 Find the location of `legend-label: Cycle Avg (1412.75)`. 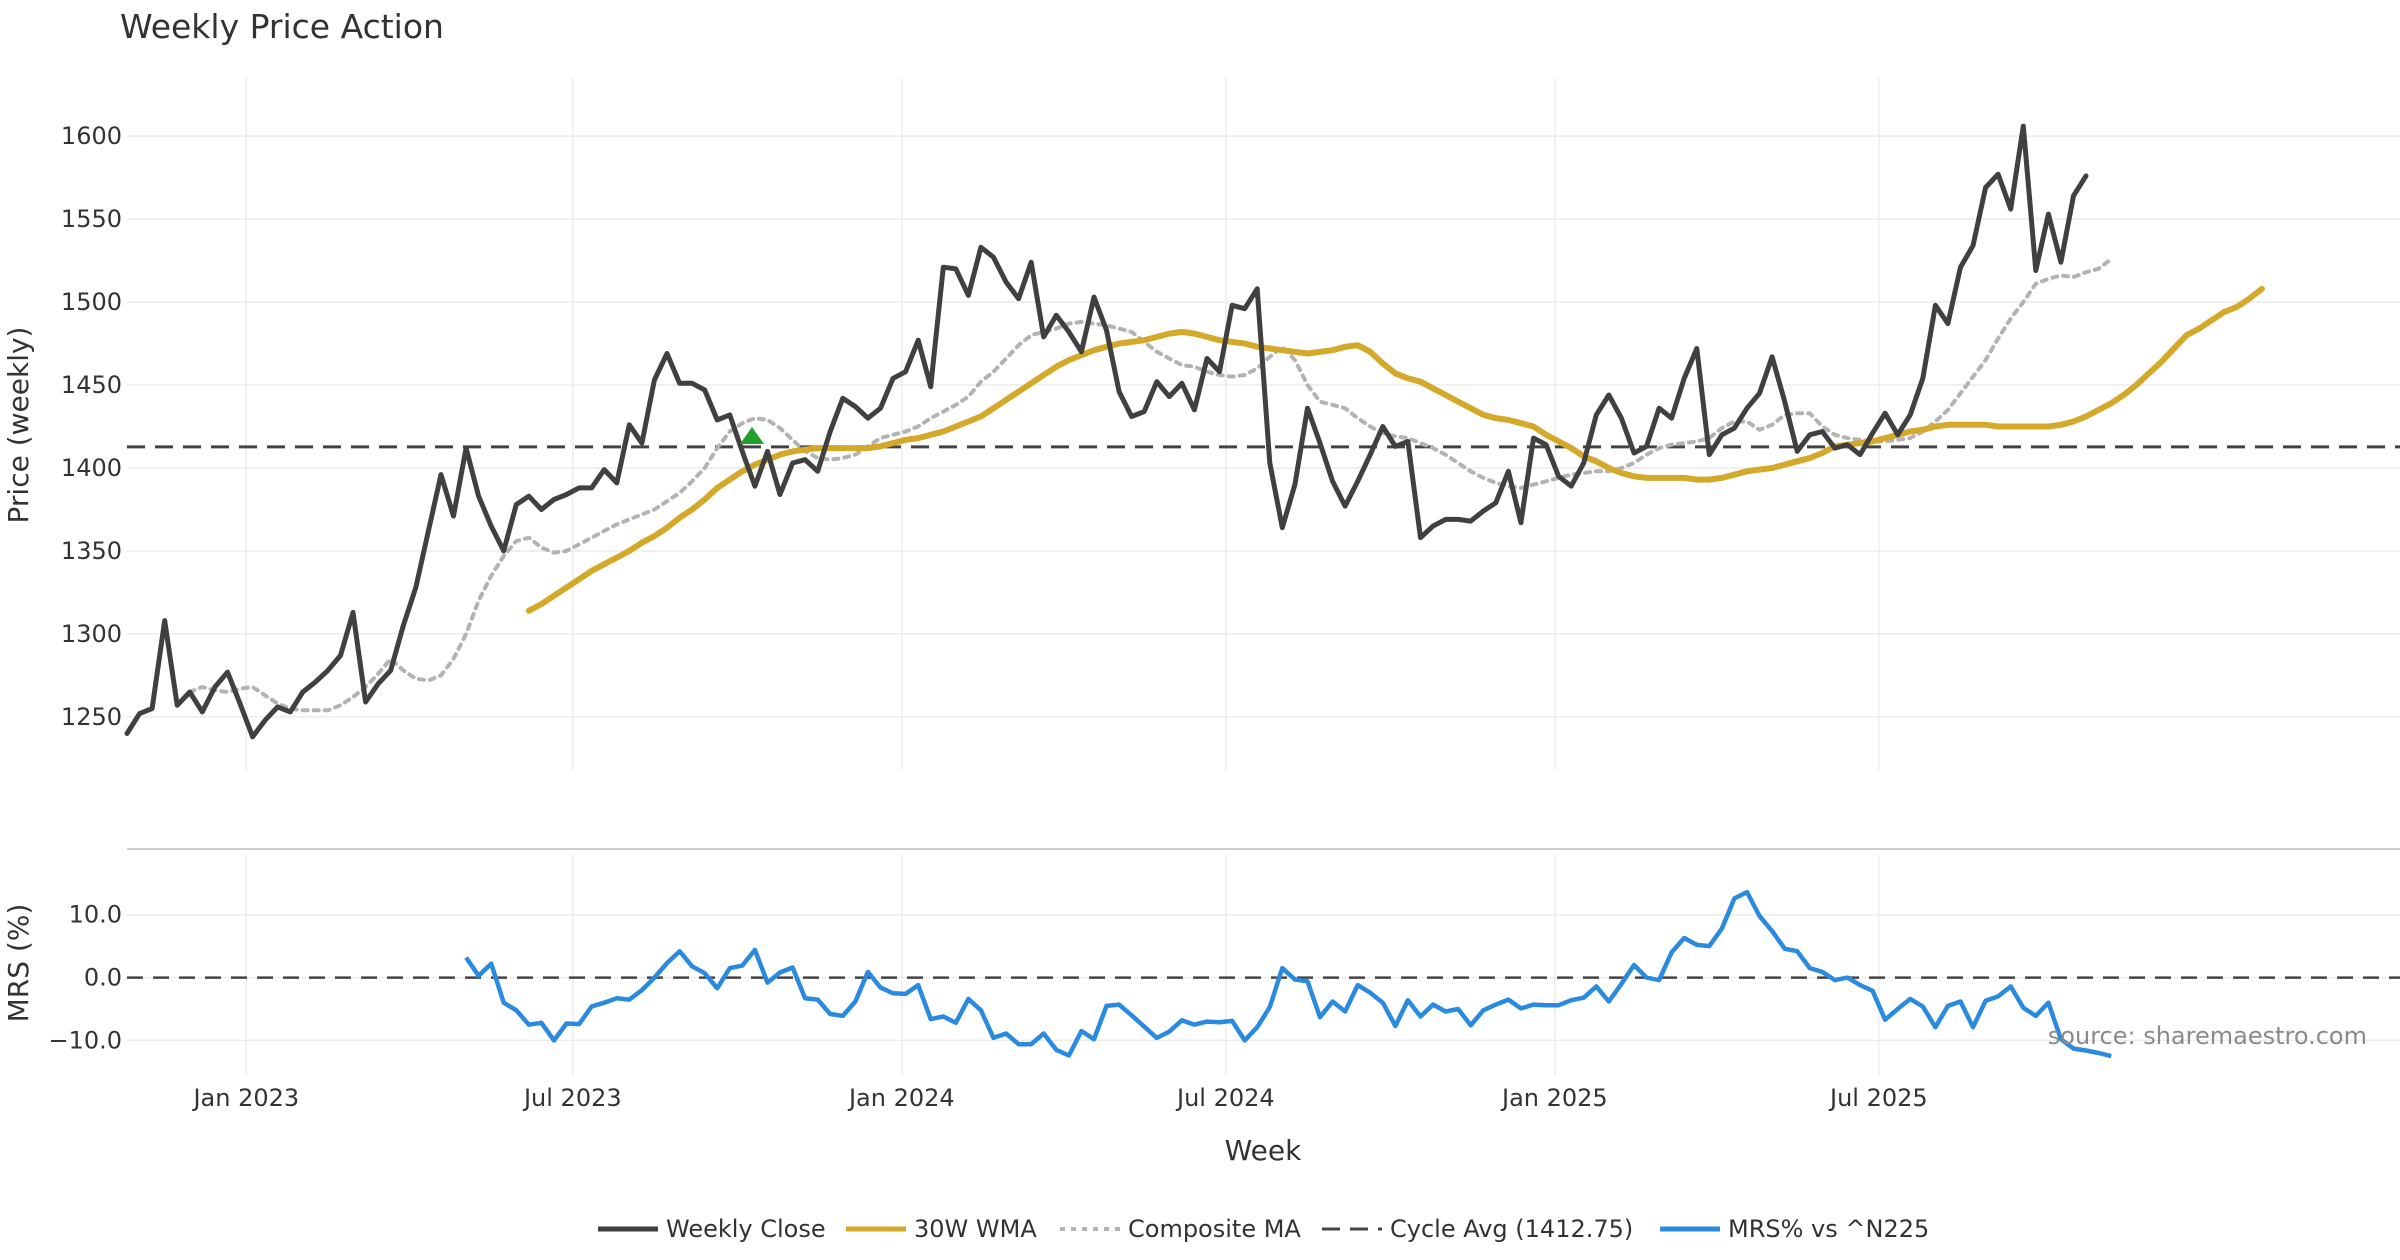

legend-label: Cycle Avg (1412.75) is located at coordinates (1511, 1229).